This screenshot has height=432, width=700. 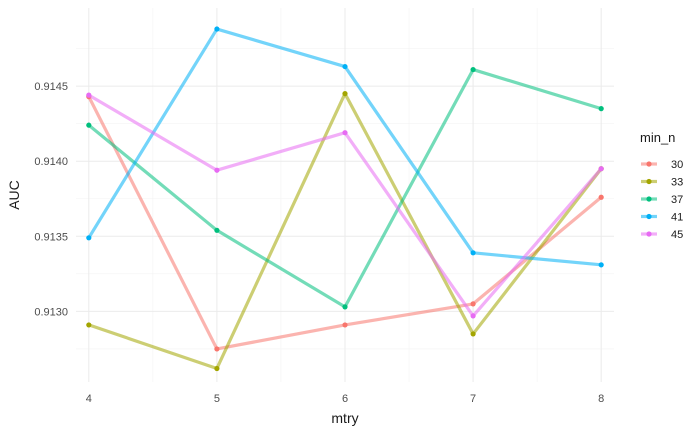 What do you see at coordinates (601, 399) in the screenshot?
I see `x-tick-label: 8` at bounding box center [601, 399].